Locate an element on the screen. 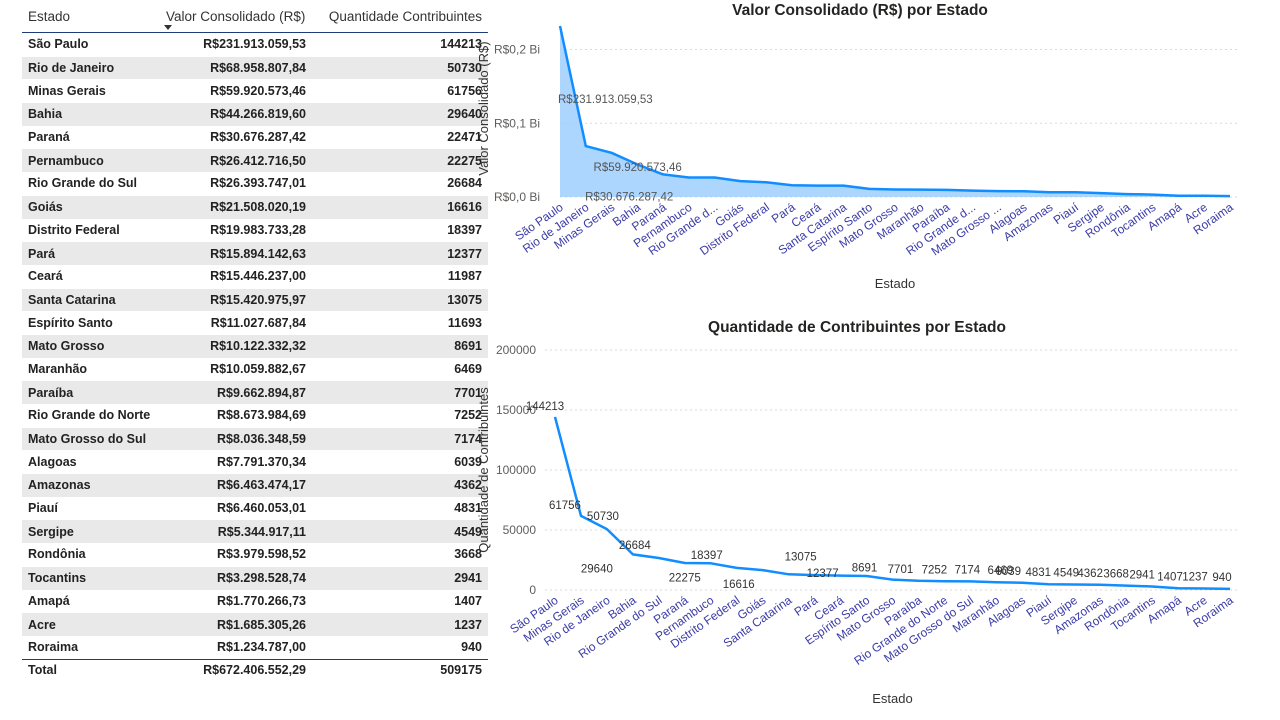 This screenshot has width=1280, height=720. table-row: Piauí R$6.460.053,01 4831 is located at coordinates (255, 508).